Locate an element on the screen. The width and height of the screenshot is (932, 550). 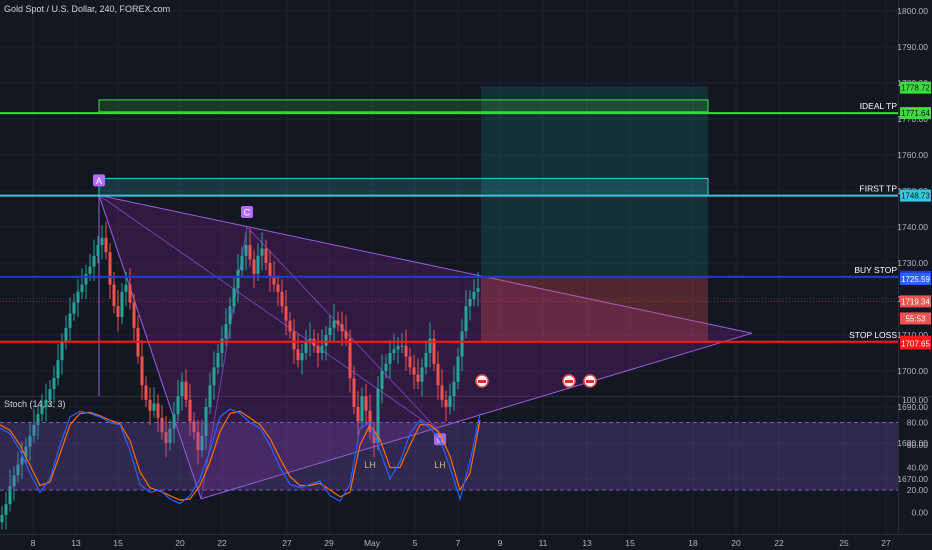
price-axis-tick: 1710.00 is located at coordinates (912, 335).